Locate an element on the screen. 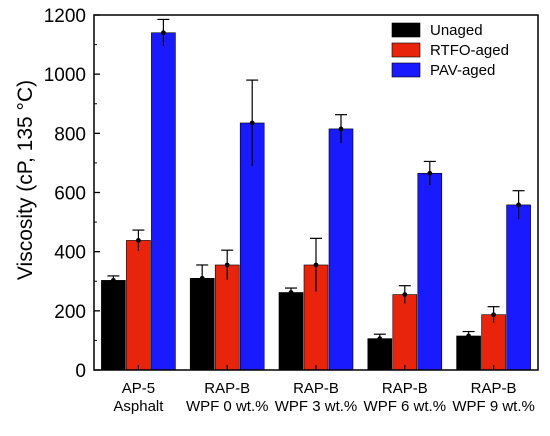 Image resolution: width=550 pixels, height=436 pixels. legend-label: RTFO-aged is located at coordinates (469, 50).